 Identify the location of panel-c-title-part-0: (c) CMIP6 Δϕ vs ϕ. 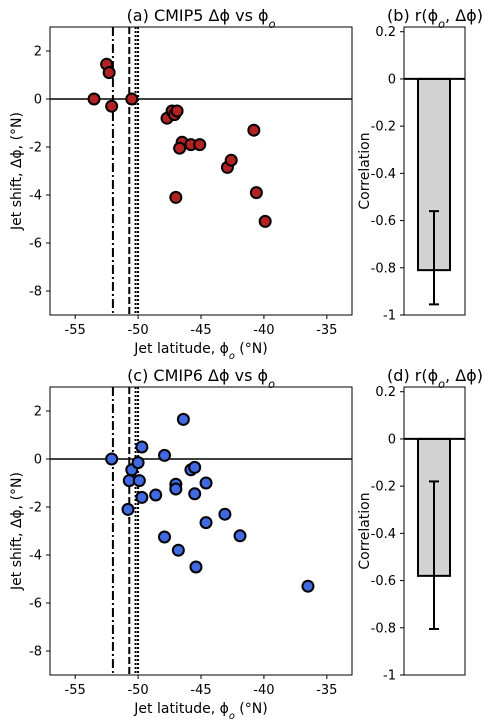
(197, 375).